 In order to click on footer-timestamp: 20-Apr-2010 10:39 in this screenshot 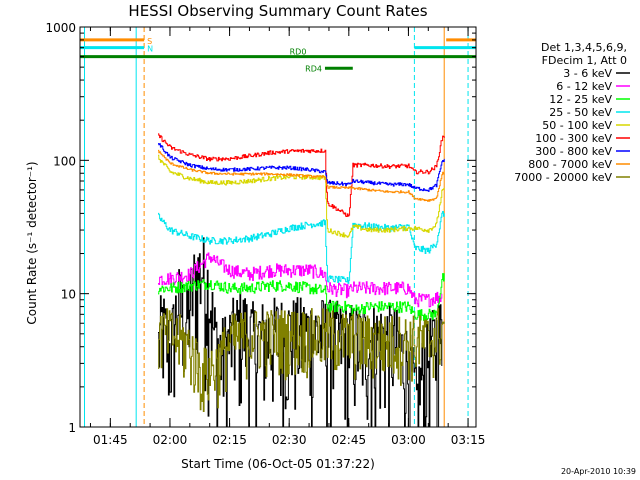, I will do `click(598, 471)`.